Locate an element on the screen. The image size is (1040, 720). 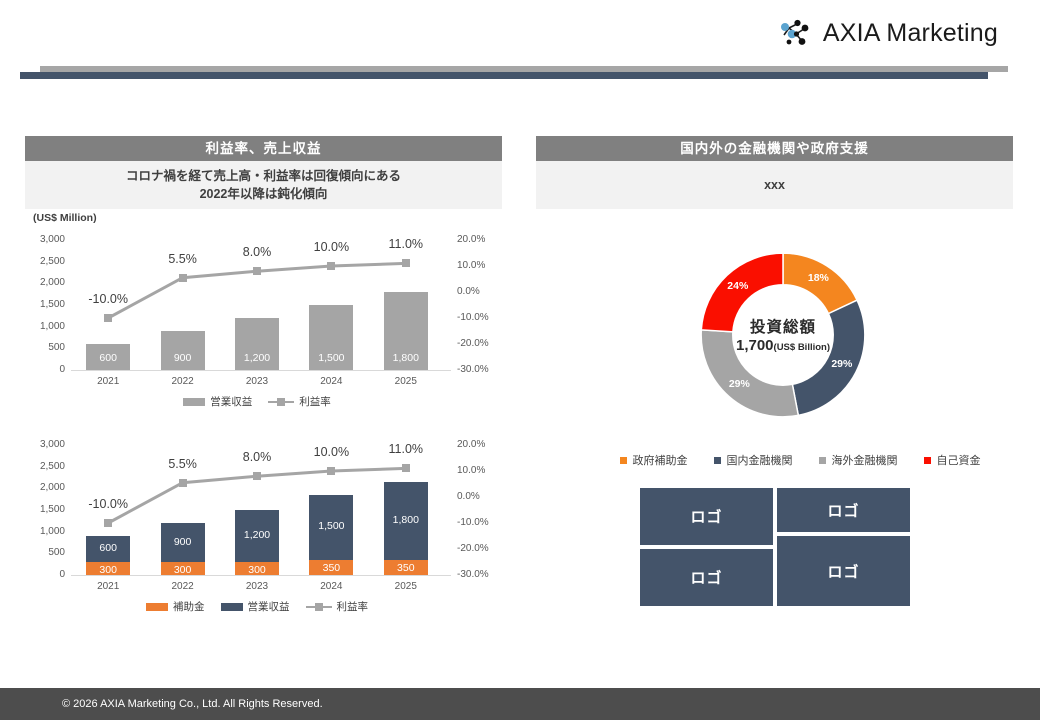
right-panel-subtitle-text: xxx is located at coordinates (774, 185).